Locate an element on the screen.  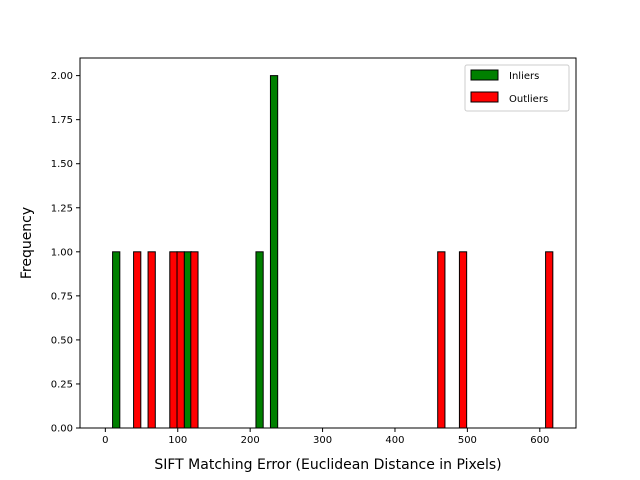
x-tick-label: 600 is located at coordinates (539, 440).